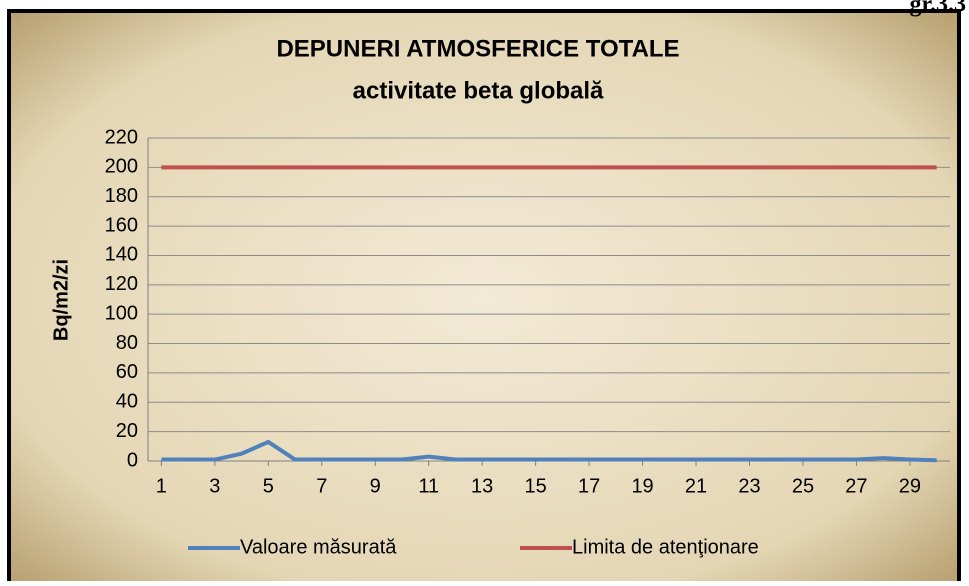 This screenshot has width=969, height=586. What do you see at coordinates (318, 547) in the screenshot?
I see `legend-label: Valoare măsurată` at bounding box center [318, 547].